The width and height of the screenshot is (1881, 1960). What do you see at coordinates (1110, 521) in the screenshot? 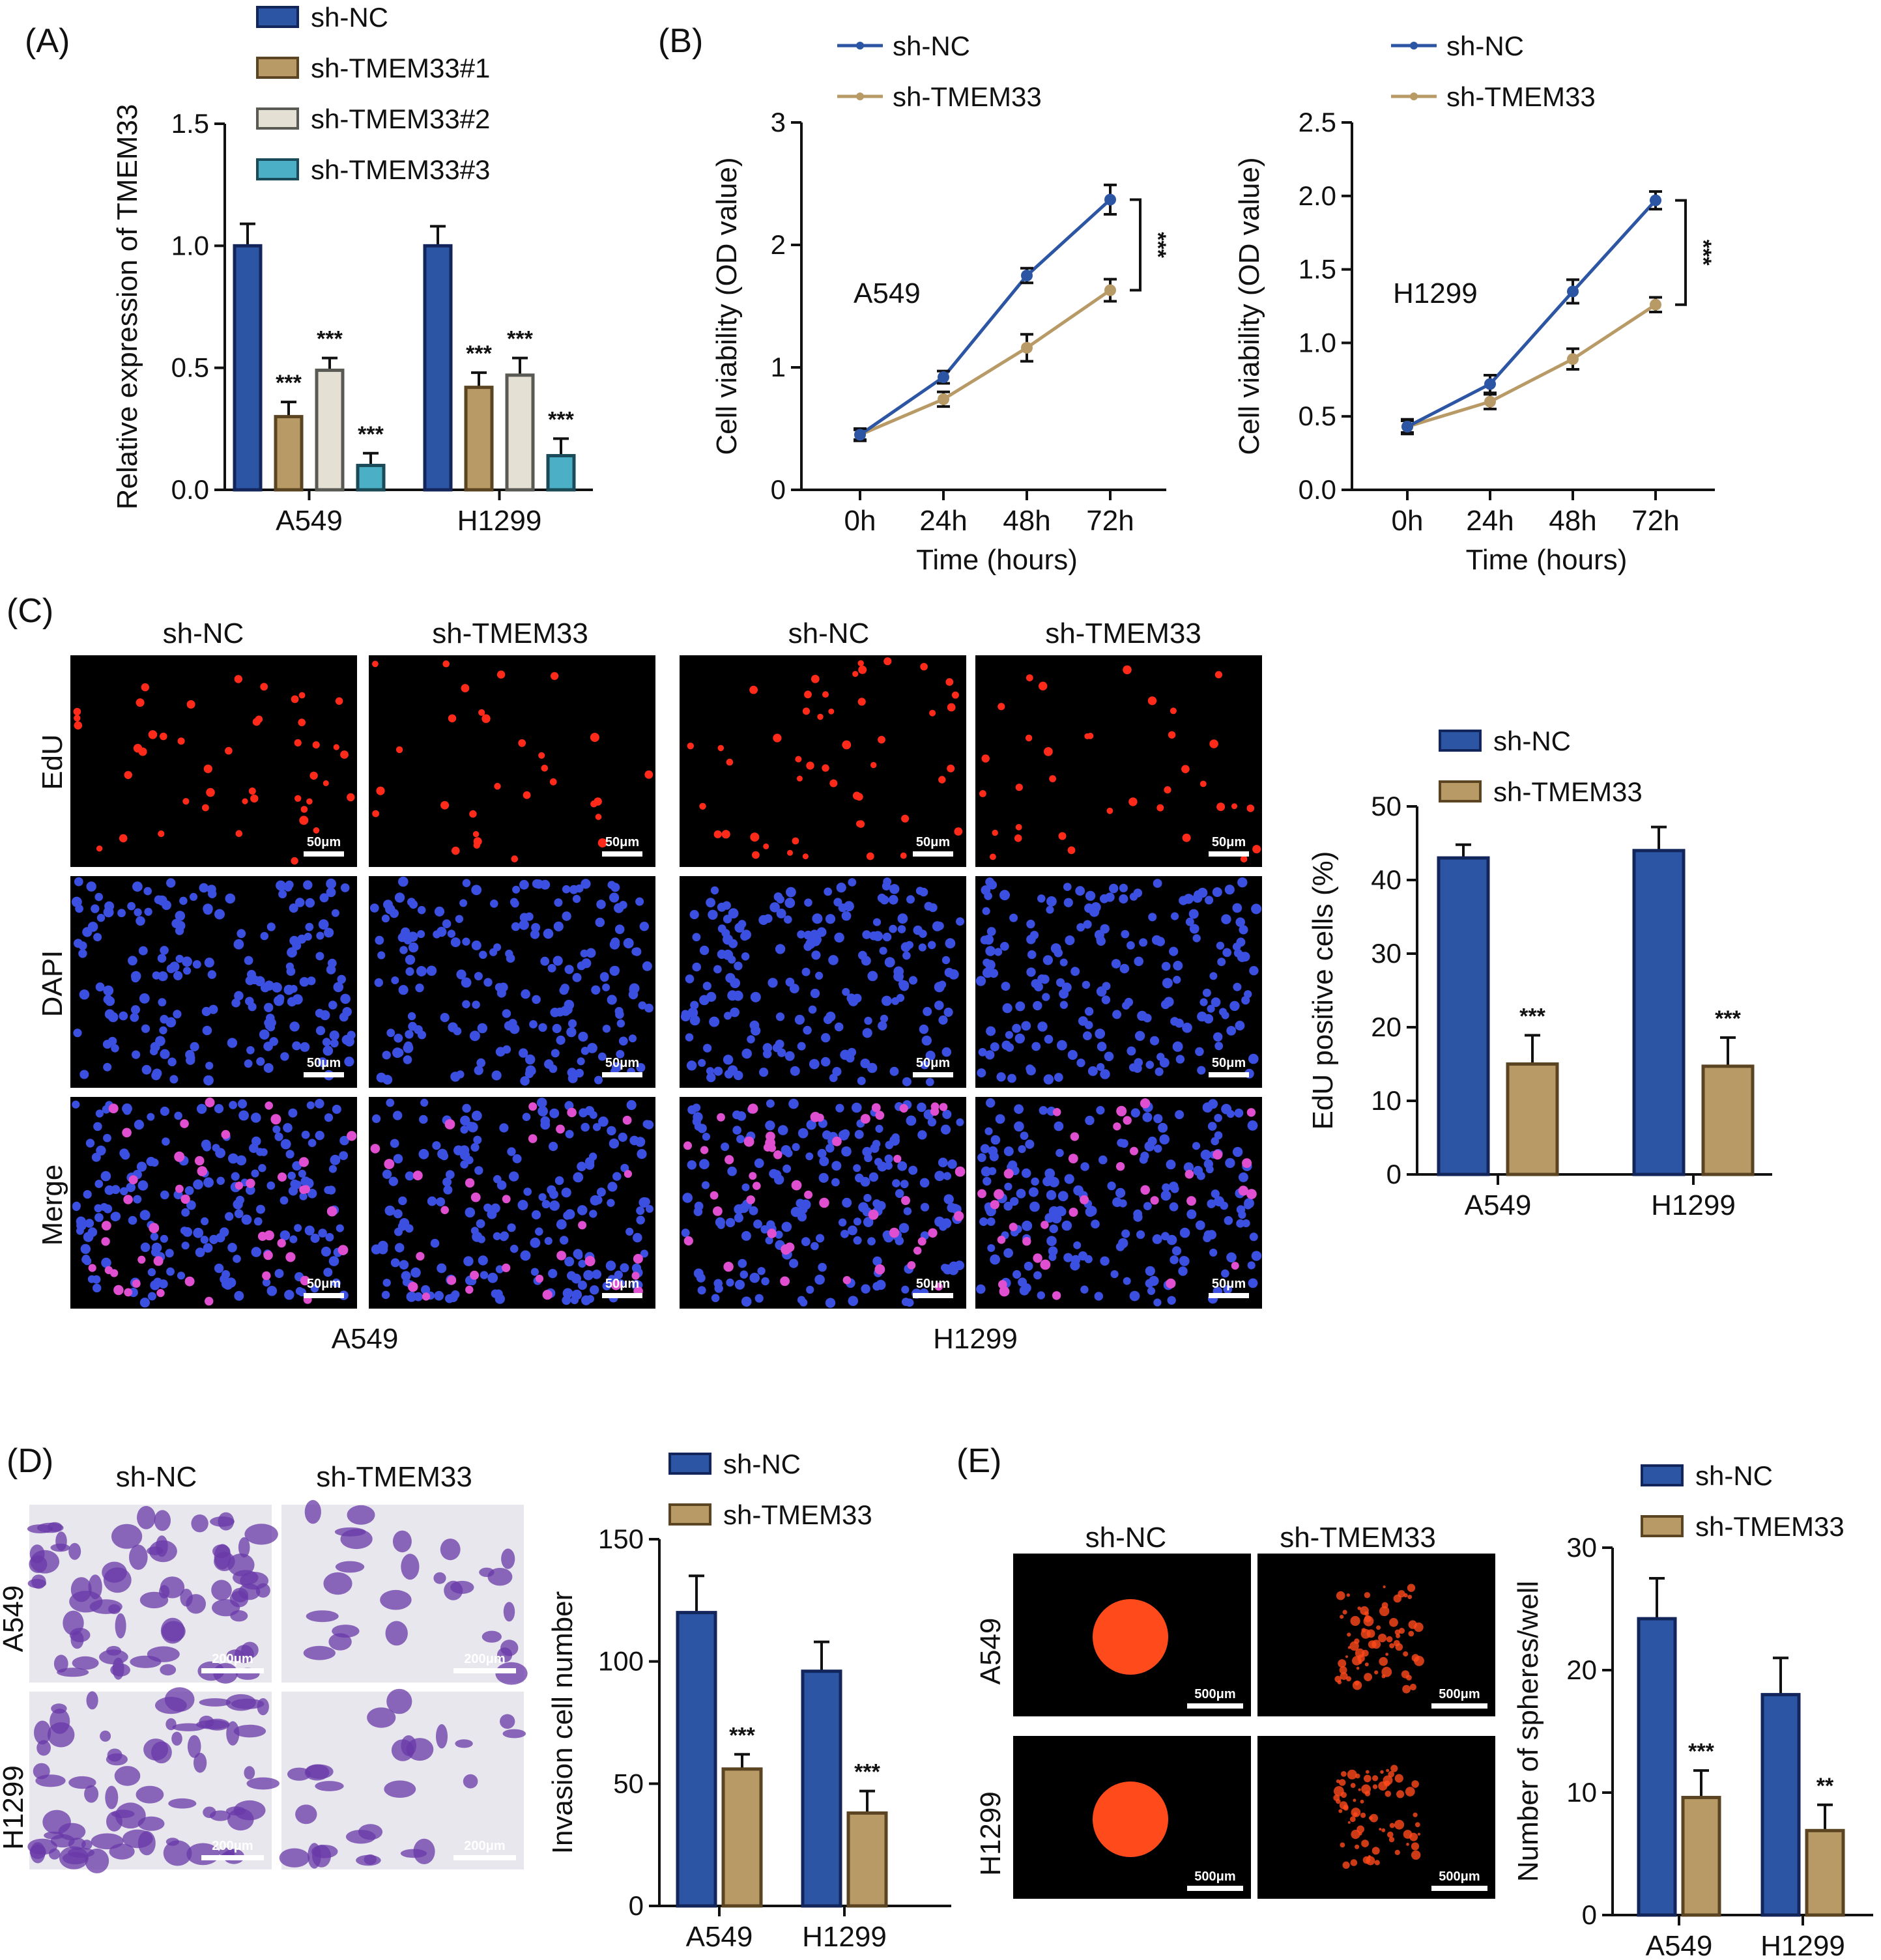
I see `x-tick-label: 72h` at bounding box center [1110, 521].